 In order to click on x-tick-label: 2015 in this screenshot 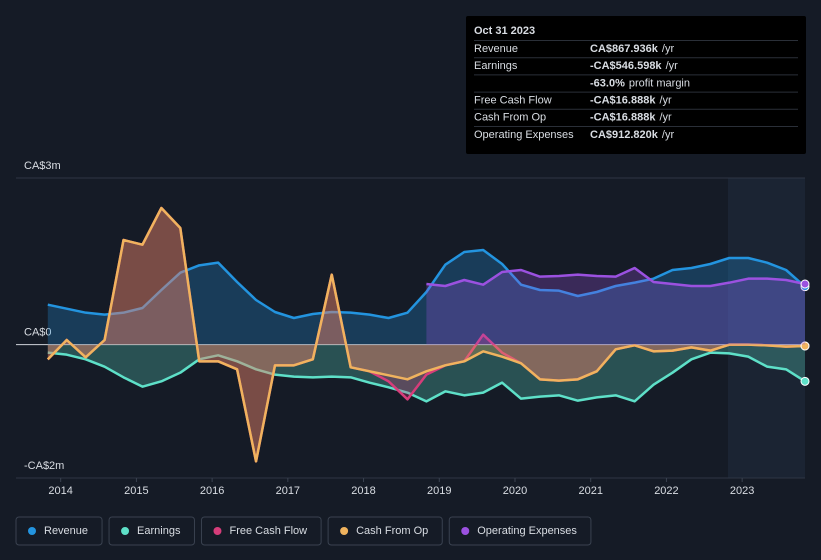, I will do `click(136, 491)`.